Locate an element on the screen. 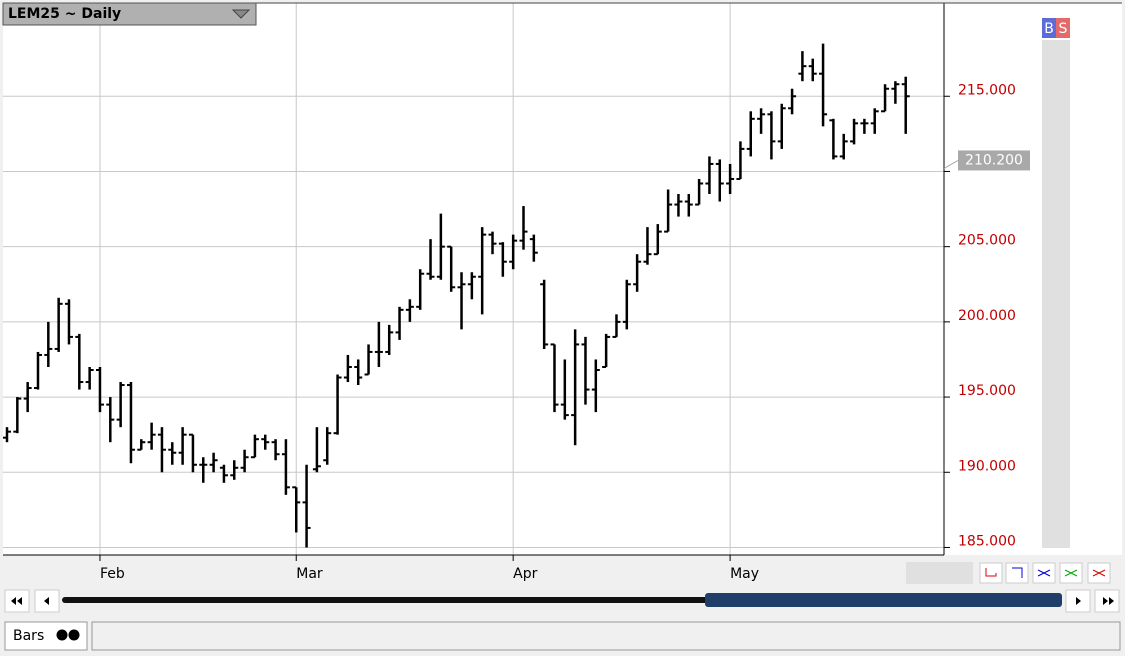 Image resolution: width=1125 pixels, height=656 pixels. y-tick-label: 205.000 is located at coordinates (987, 241).